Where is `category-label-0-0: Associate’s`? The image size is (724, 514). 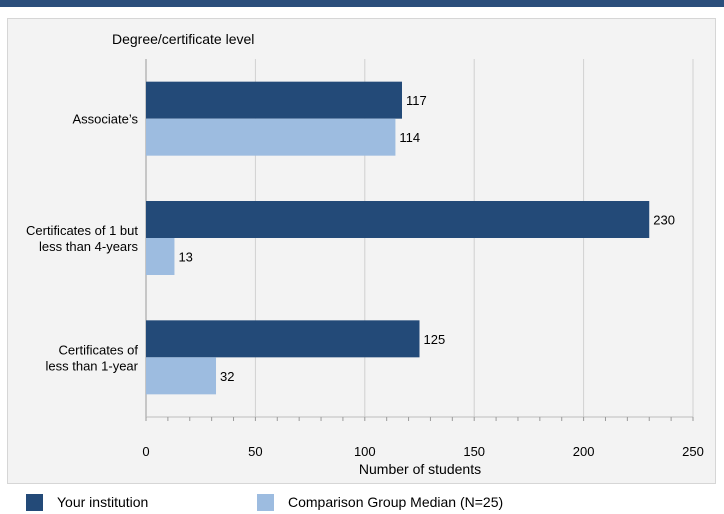 category-label-0-0: Associate’s is located at coordinates (105, 119).